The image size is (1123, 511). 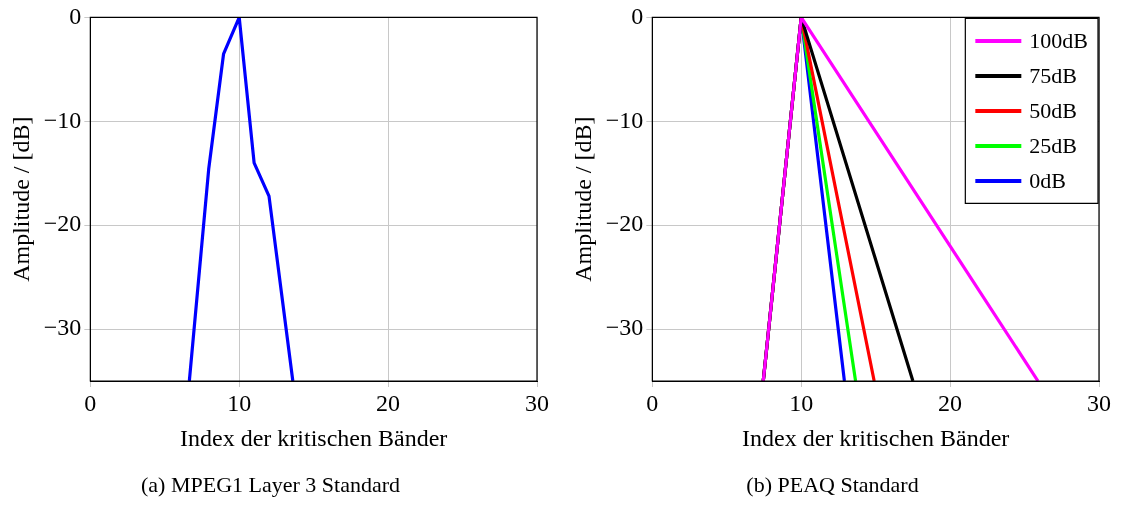 I want to click on legend-label: 0dB, so click(x=1048, y=180).